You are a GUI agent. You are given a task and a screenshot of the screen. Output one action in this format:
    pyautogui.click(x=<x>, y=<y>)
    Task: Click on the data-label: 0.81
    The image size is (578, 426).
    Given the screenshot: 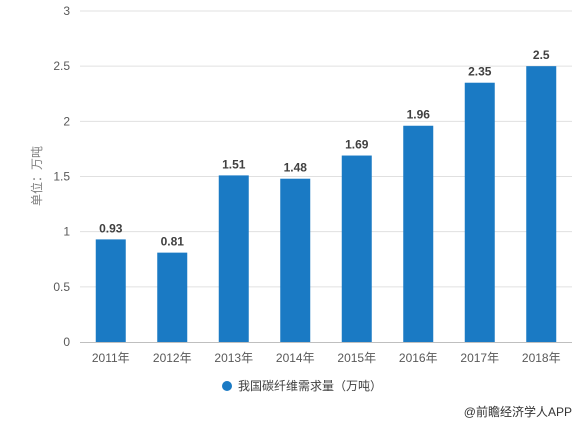 What is the action you would take?
    pyautogui.click(x=173, y=242)
    